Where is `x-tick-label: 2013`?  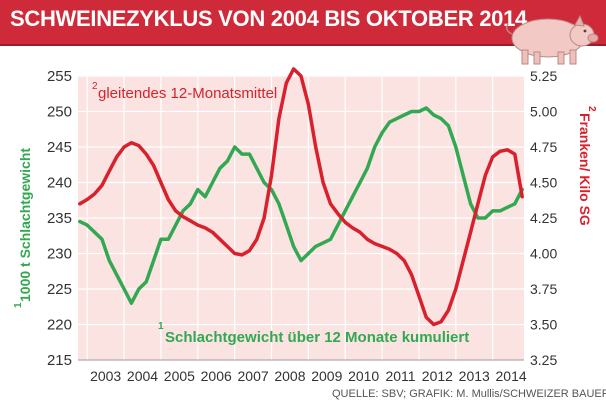
x-tick-label: 2013 is located at coordinates (474, 376).